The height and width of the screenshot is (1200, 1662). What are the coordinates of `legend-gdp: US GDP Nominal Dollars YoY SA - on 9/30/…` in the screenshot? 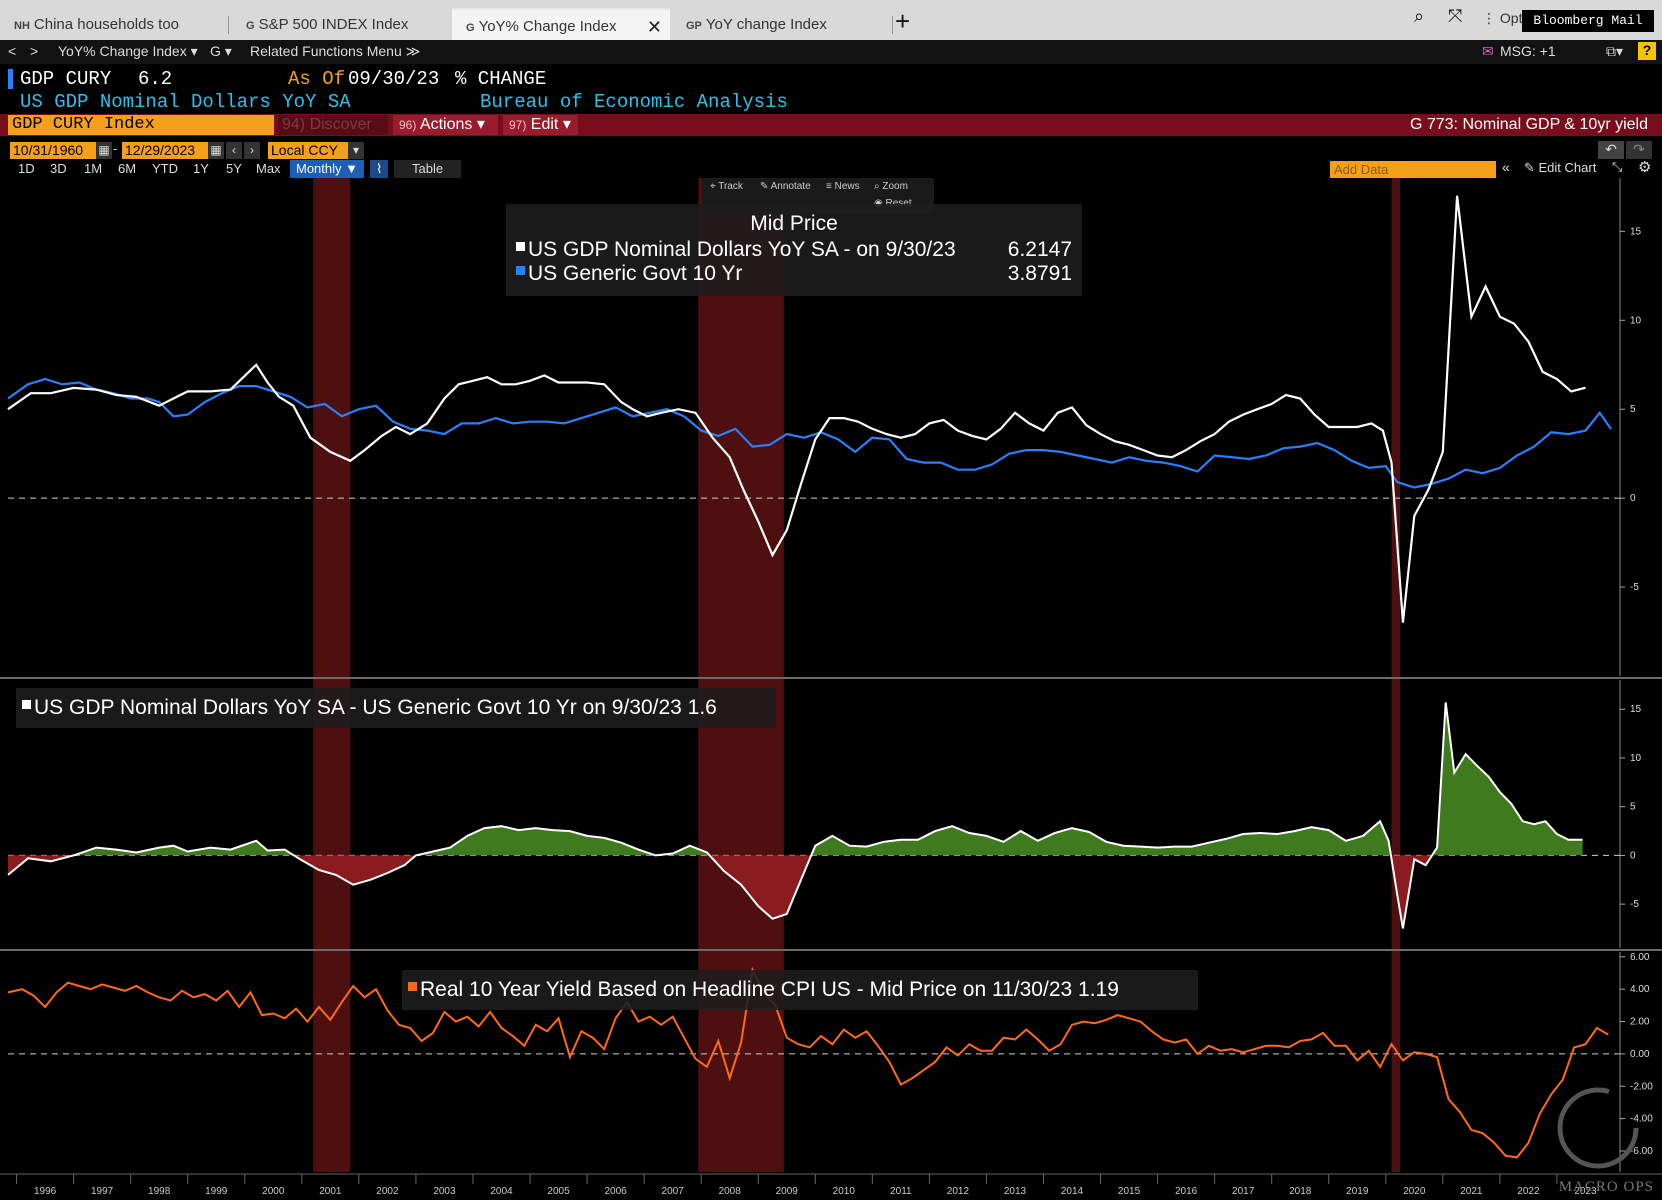 It's located at (736, 250).